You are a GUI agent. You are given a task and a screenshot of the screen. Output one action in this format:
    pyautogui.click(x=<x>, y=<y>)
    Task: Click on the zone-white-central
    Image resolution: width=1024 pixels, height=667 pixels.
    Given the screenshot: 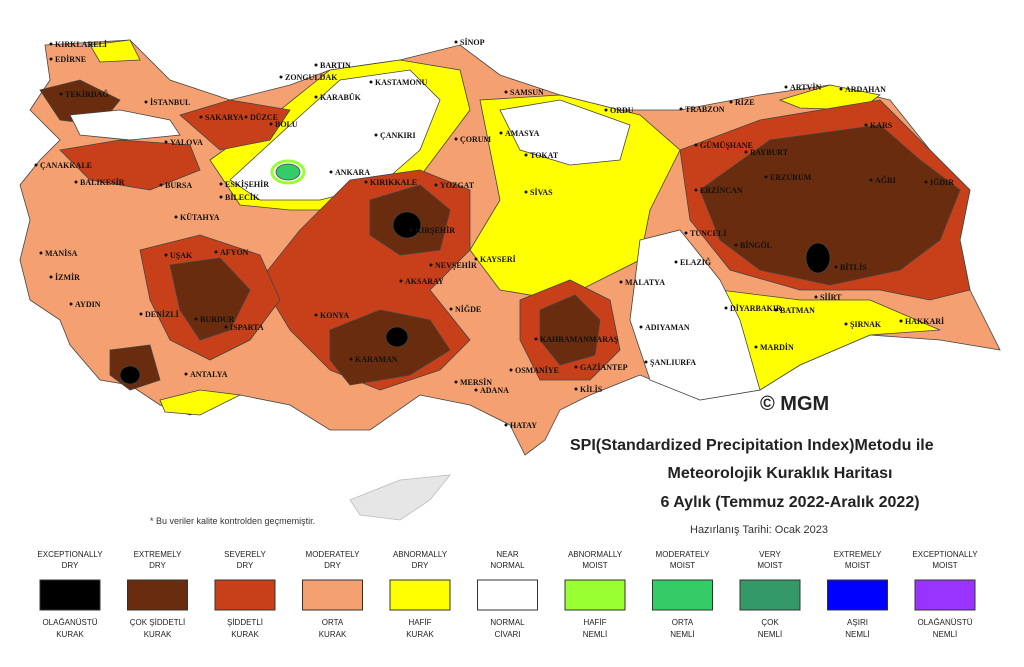 What is the action you would take?
    pyautogui.click(x=565, y=132)
    